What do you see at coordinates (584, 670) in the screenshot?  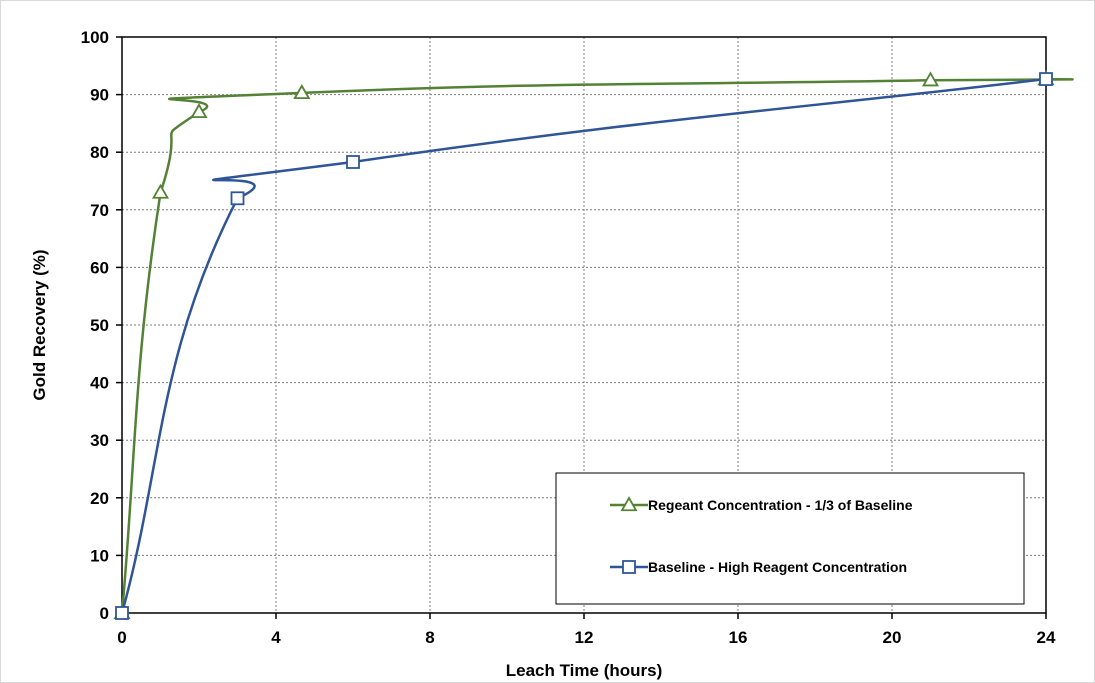 I see `x-axis-title: Leach Time (hours)` at bounding box center [584, 670].